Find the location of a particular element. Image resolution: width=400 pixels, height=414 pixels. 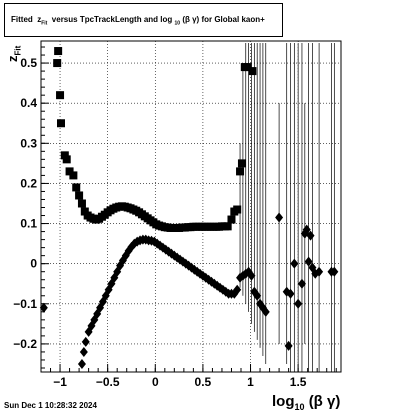

y-axis-label: zFit is located at coordinates (14, 53).